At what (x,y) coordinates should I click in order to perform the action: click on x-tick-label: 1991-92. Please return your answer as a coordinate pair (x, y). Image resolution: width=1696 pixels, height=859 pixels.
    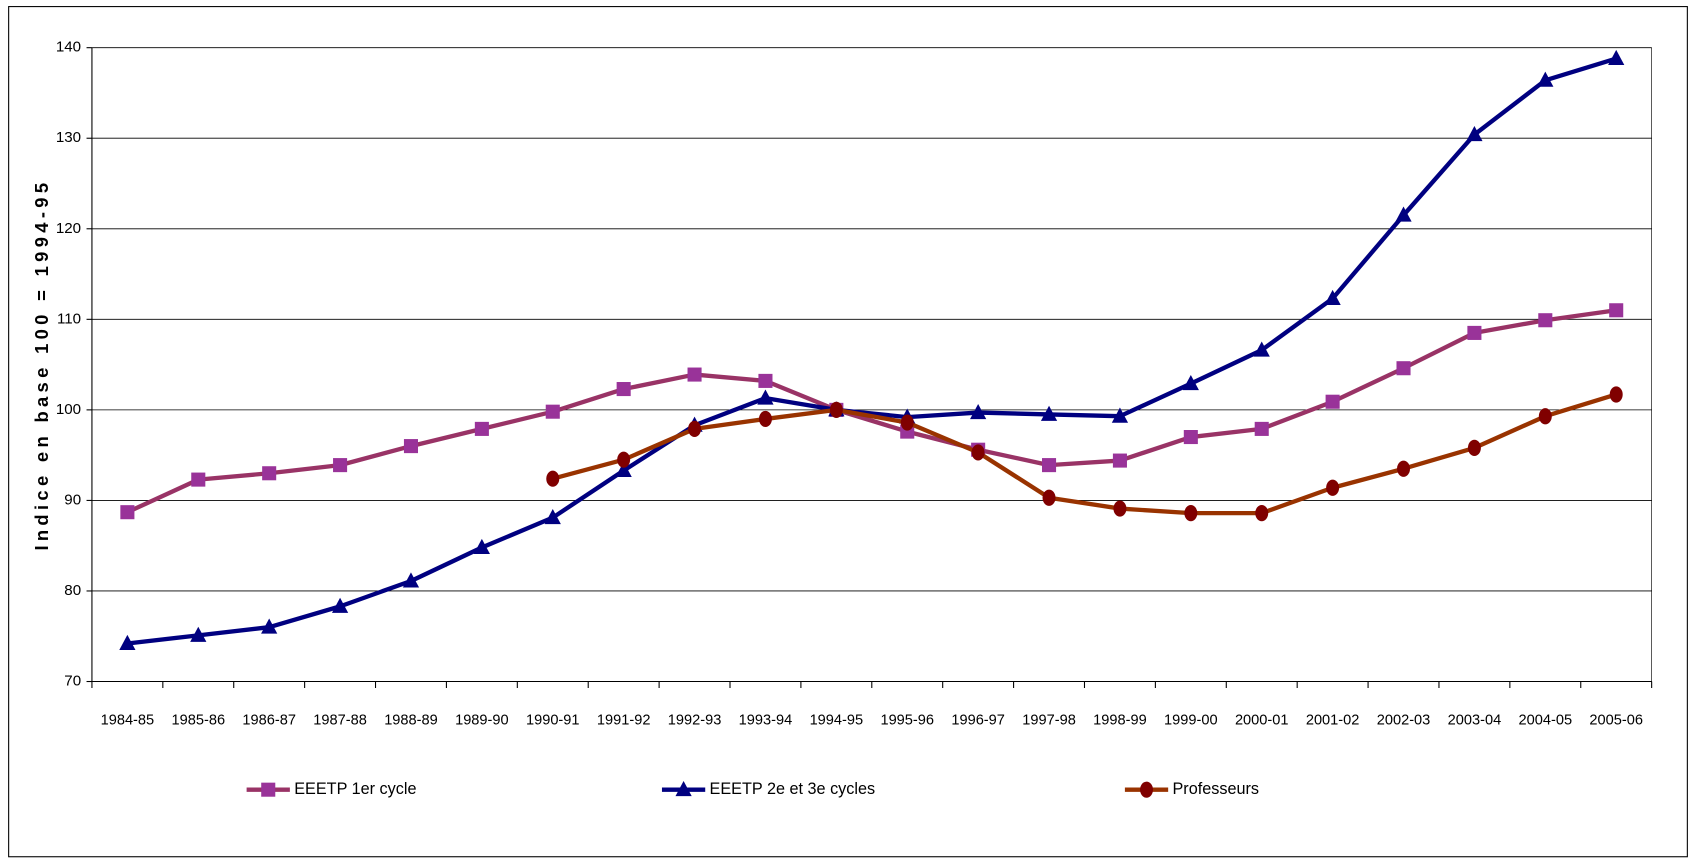
    Looking at the image, I should click on (624, 720).